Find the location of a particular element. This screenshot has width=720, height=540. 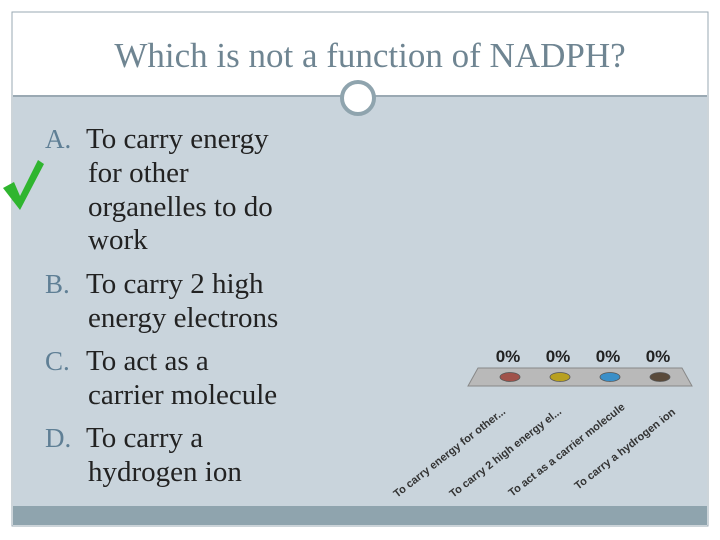

divider-circle is located at coordinates (358, 98).